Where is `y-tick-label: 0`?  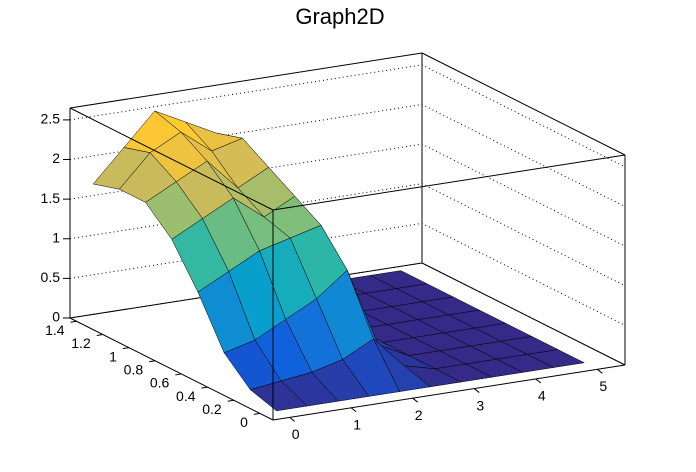 y-tick-label: 0 is located at coordinates (244, 422).